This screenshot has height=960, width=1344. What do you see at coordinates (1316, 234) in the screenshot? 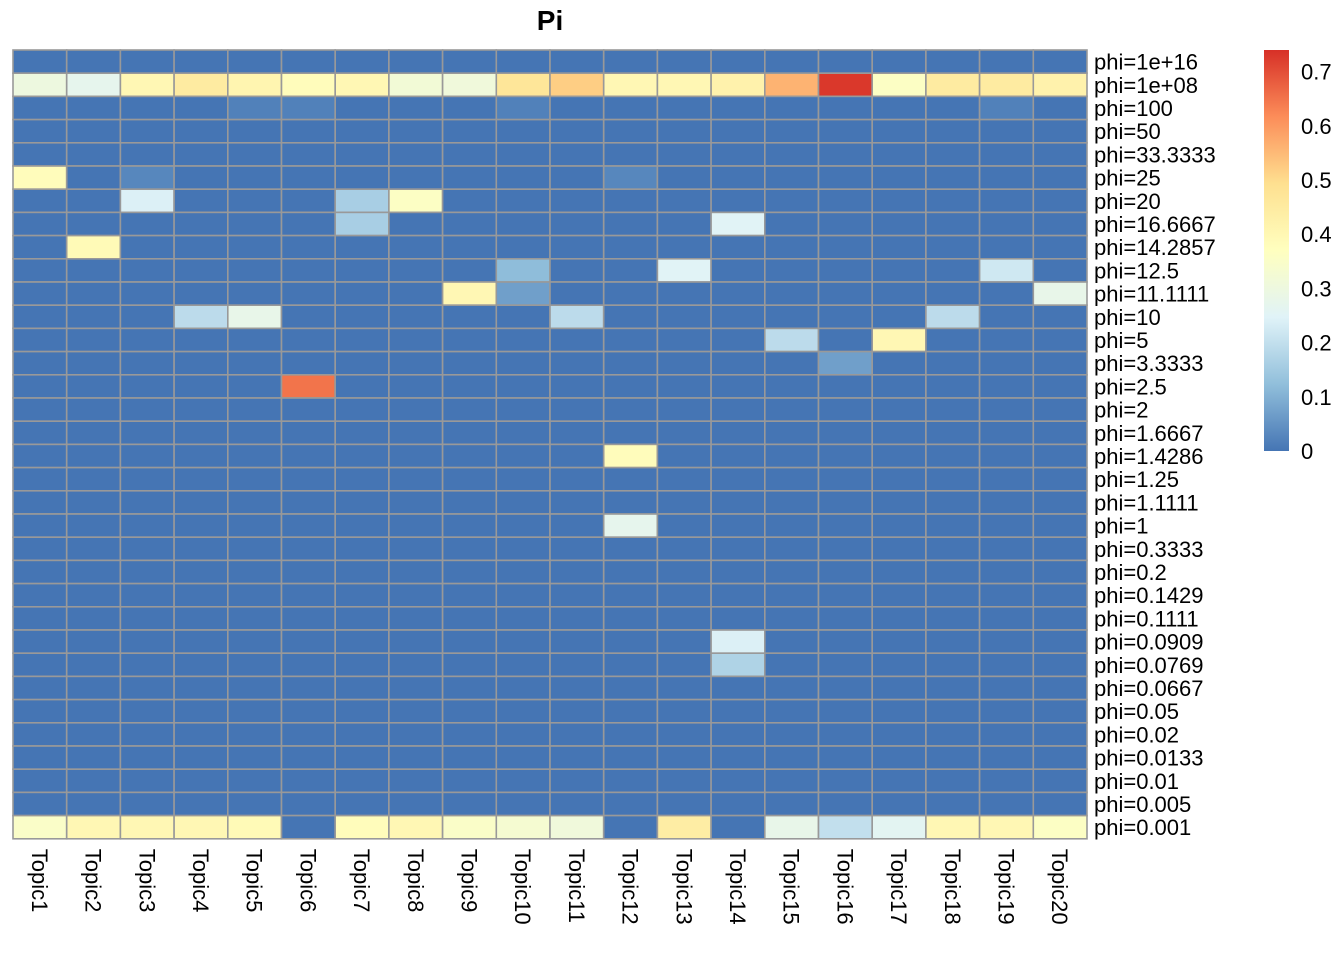
I see `scale-tick-label: 0.4` at bounding box center [1316, 234].